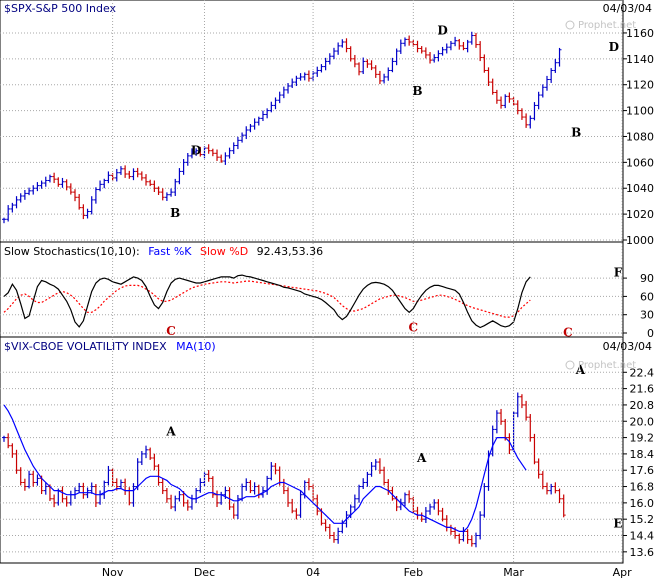  What do you see at coordinates (627, 346) in the screenshot?
I see `vix-date: 04/03/04` at bounding box center [627, 346].